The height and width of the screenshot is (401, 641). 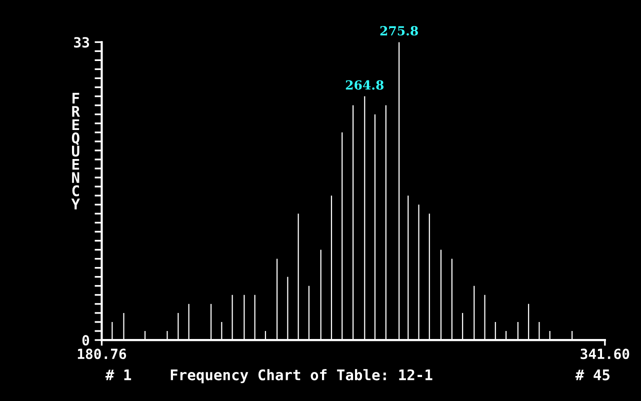 What do you see at coordinates (592, 375) in the screenshot?
I see `text: # 45` at bounding box center [592, 375].